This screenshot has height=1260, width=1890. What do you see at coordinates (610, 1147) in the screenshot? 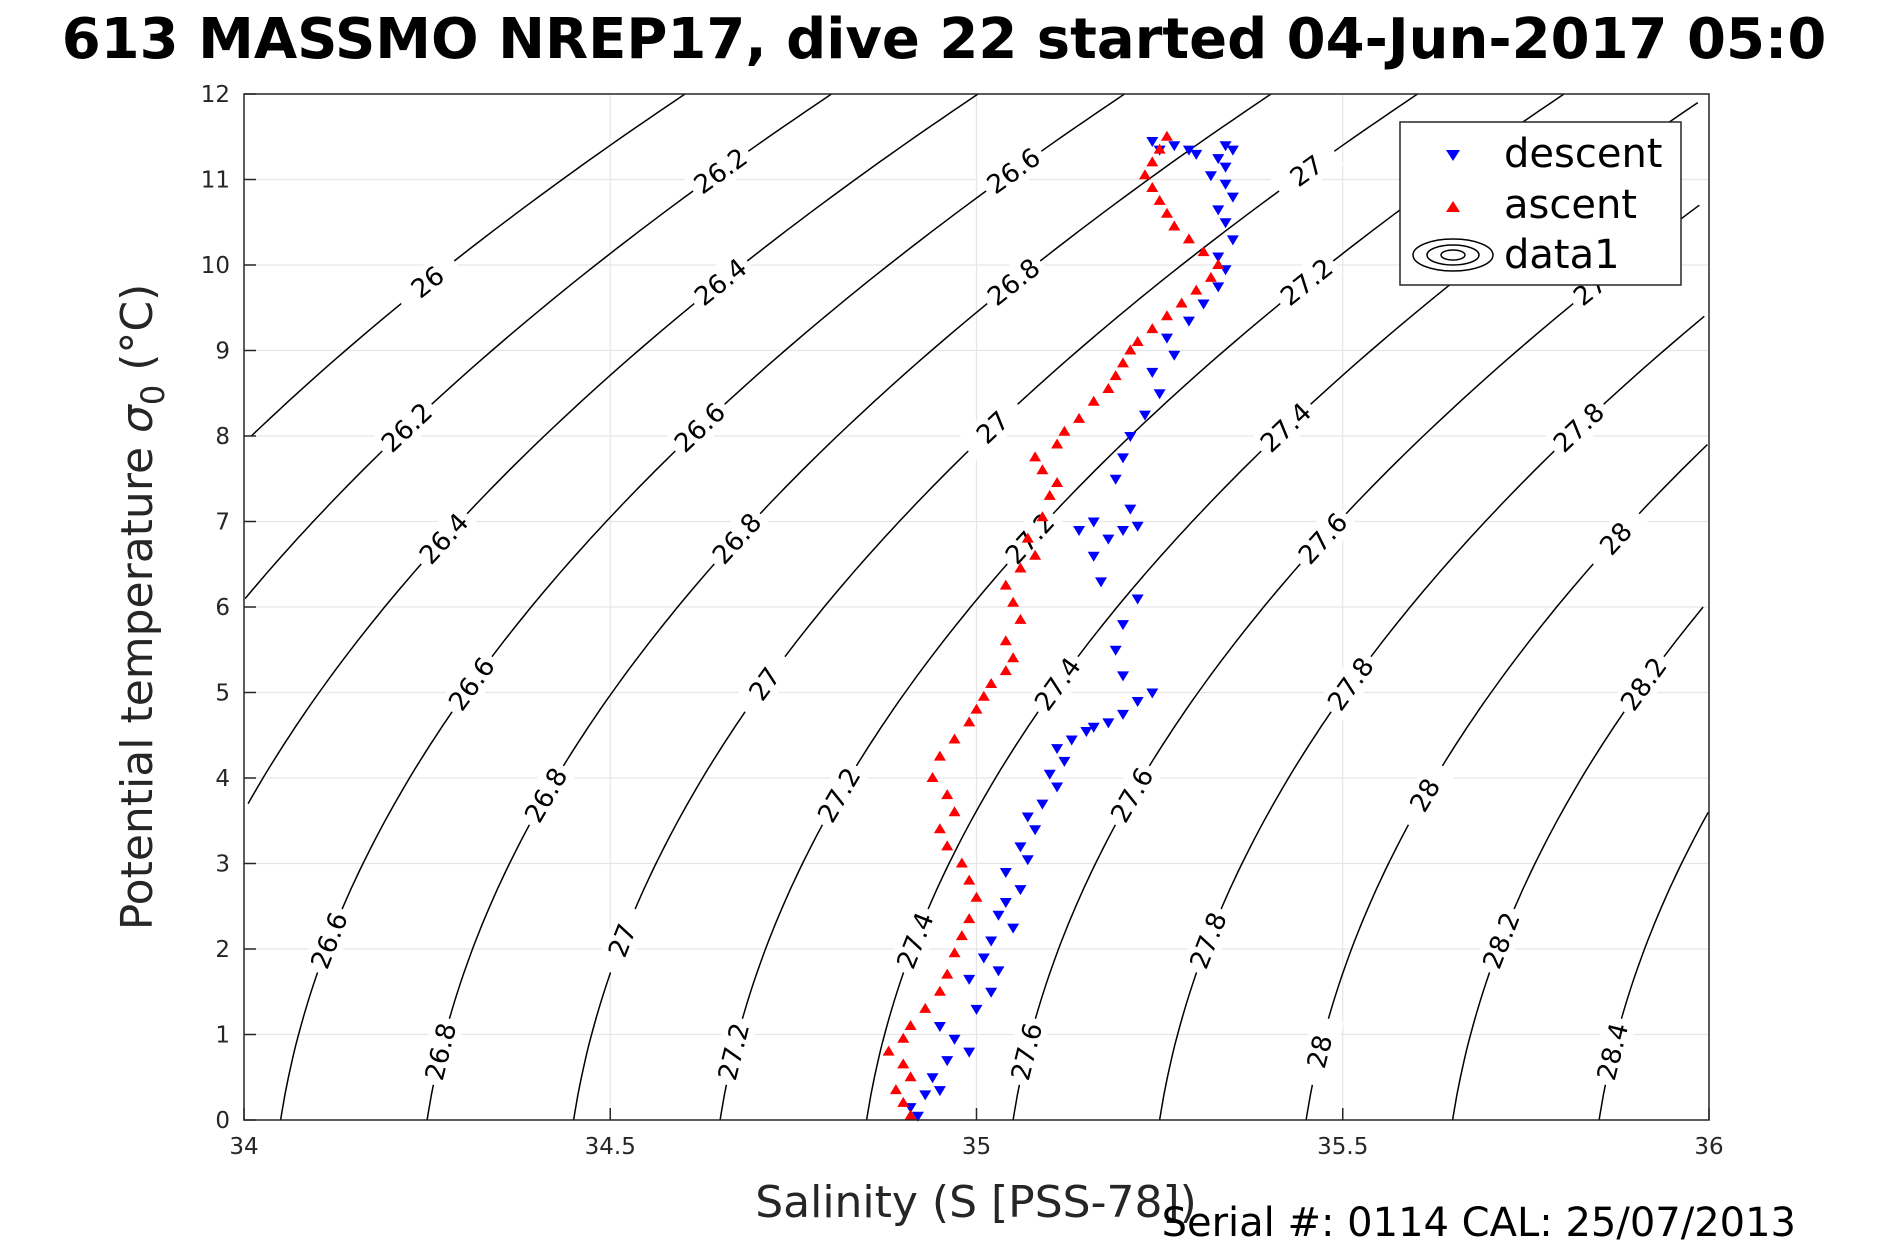
I see `x-tick-label: 34.5` at bounding box center [610, 1147].